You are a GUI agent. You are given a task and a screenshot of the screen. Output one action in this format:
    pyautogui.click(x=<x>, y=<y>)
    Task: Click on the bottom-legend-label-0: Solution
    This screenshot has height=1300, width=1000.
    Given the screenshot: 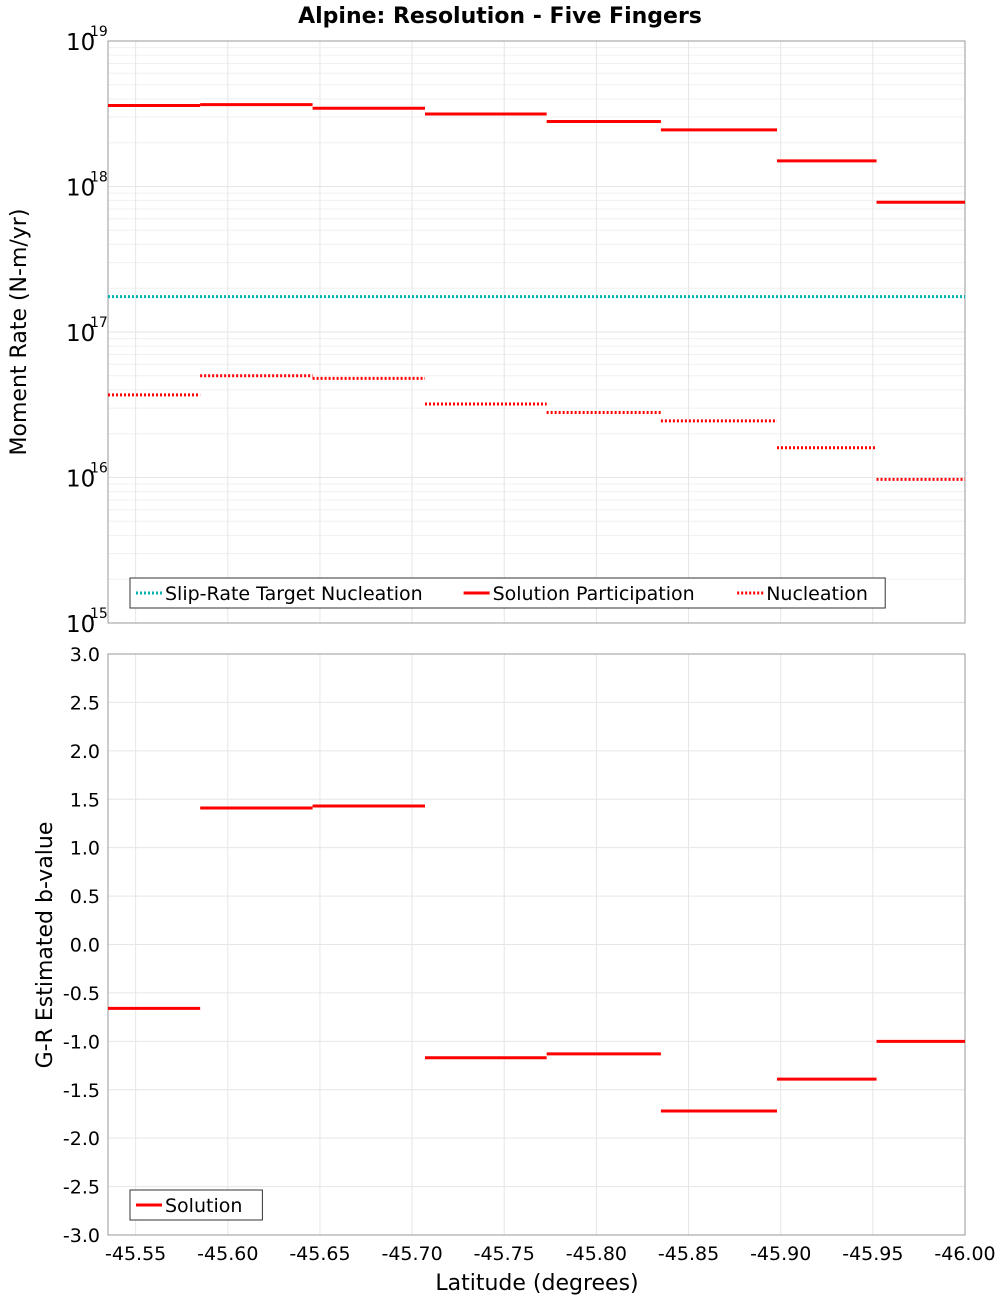 What is the action you would take?
    pyautogui.click(x=203, y=1206)
    